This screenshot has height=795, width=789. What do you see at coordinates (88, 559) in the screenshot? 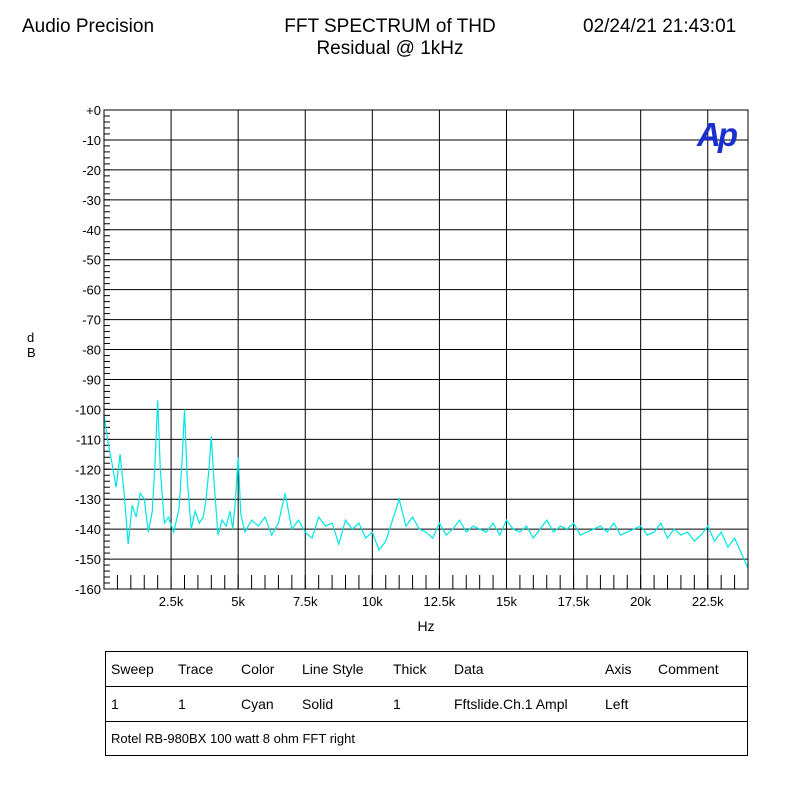
I see `y-tick-label: -150` at bounding box center [88, 559].